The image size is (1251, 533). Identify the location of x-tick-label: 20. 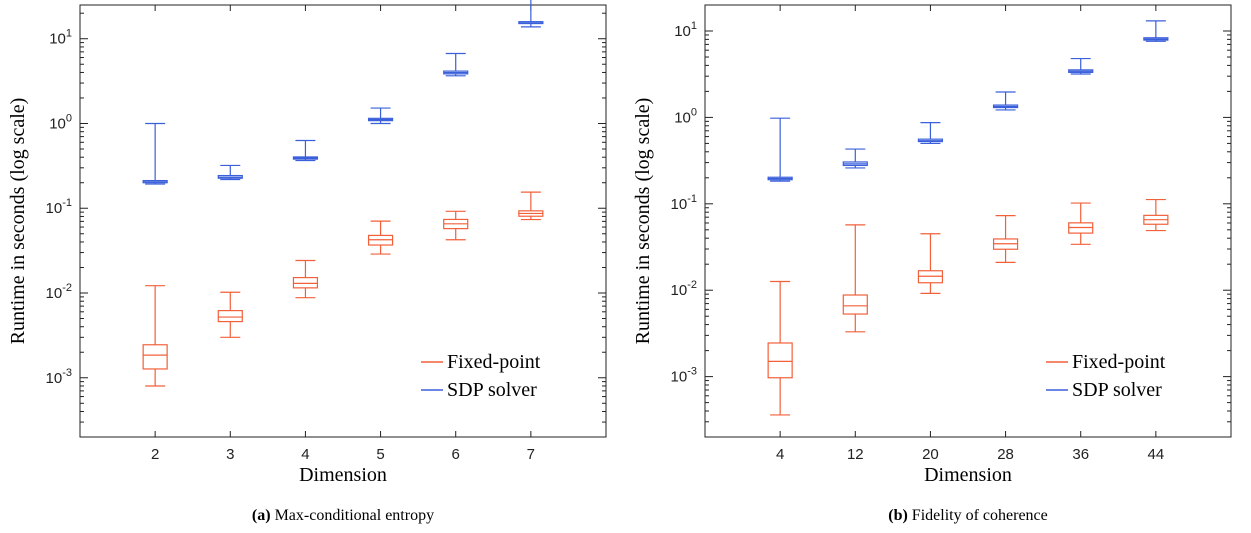
(930, 454).